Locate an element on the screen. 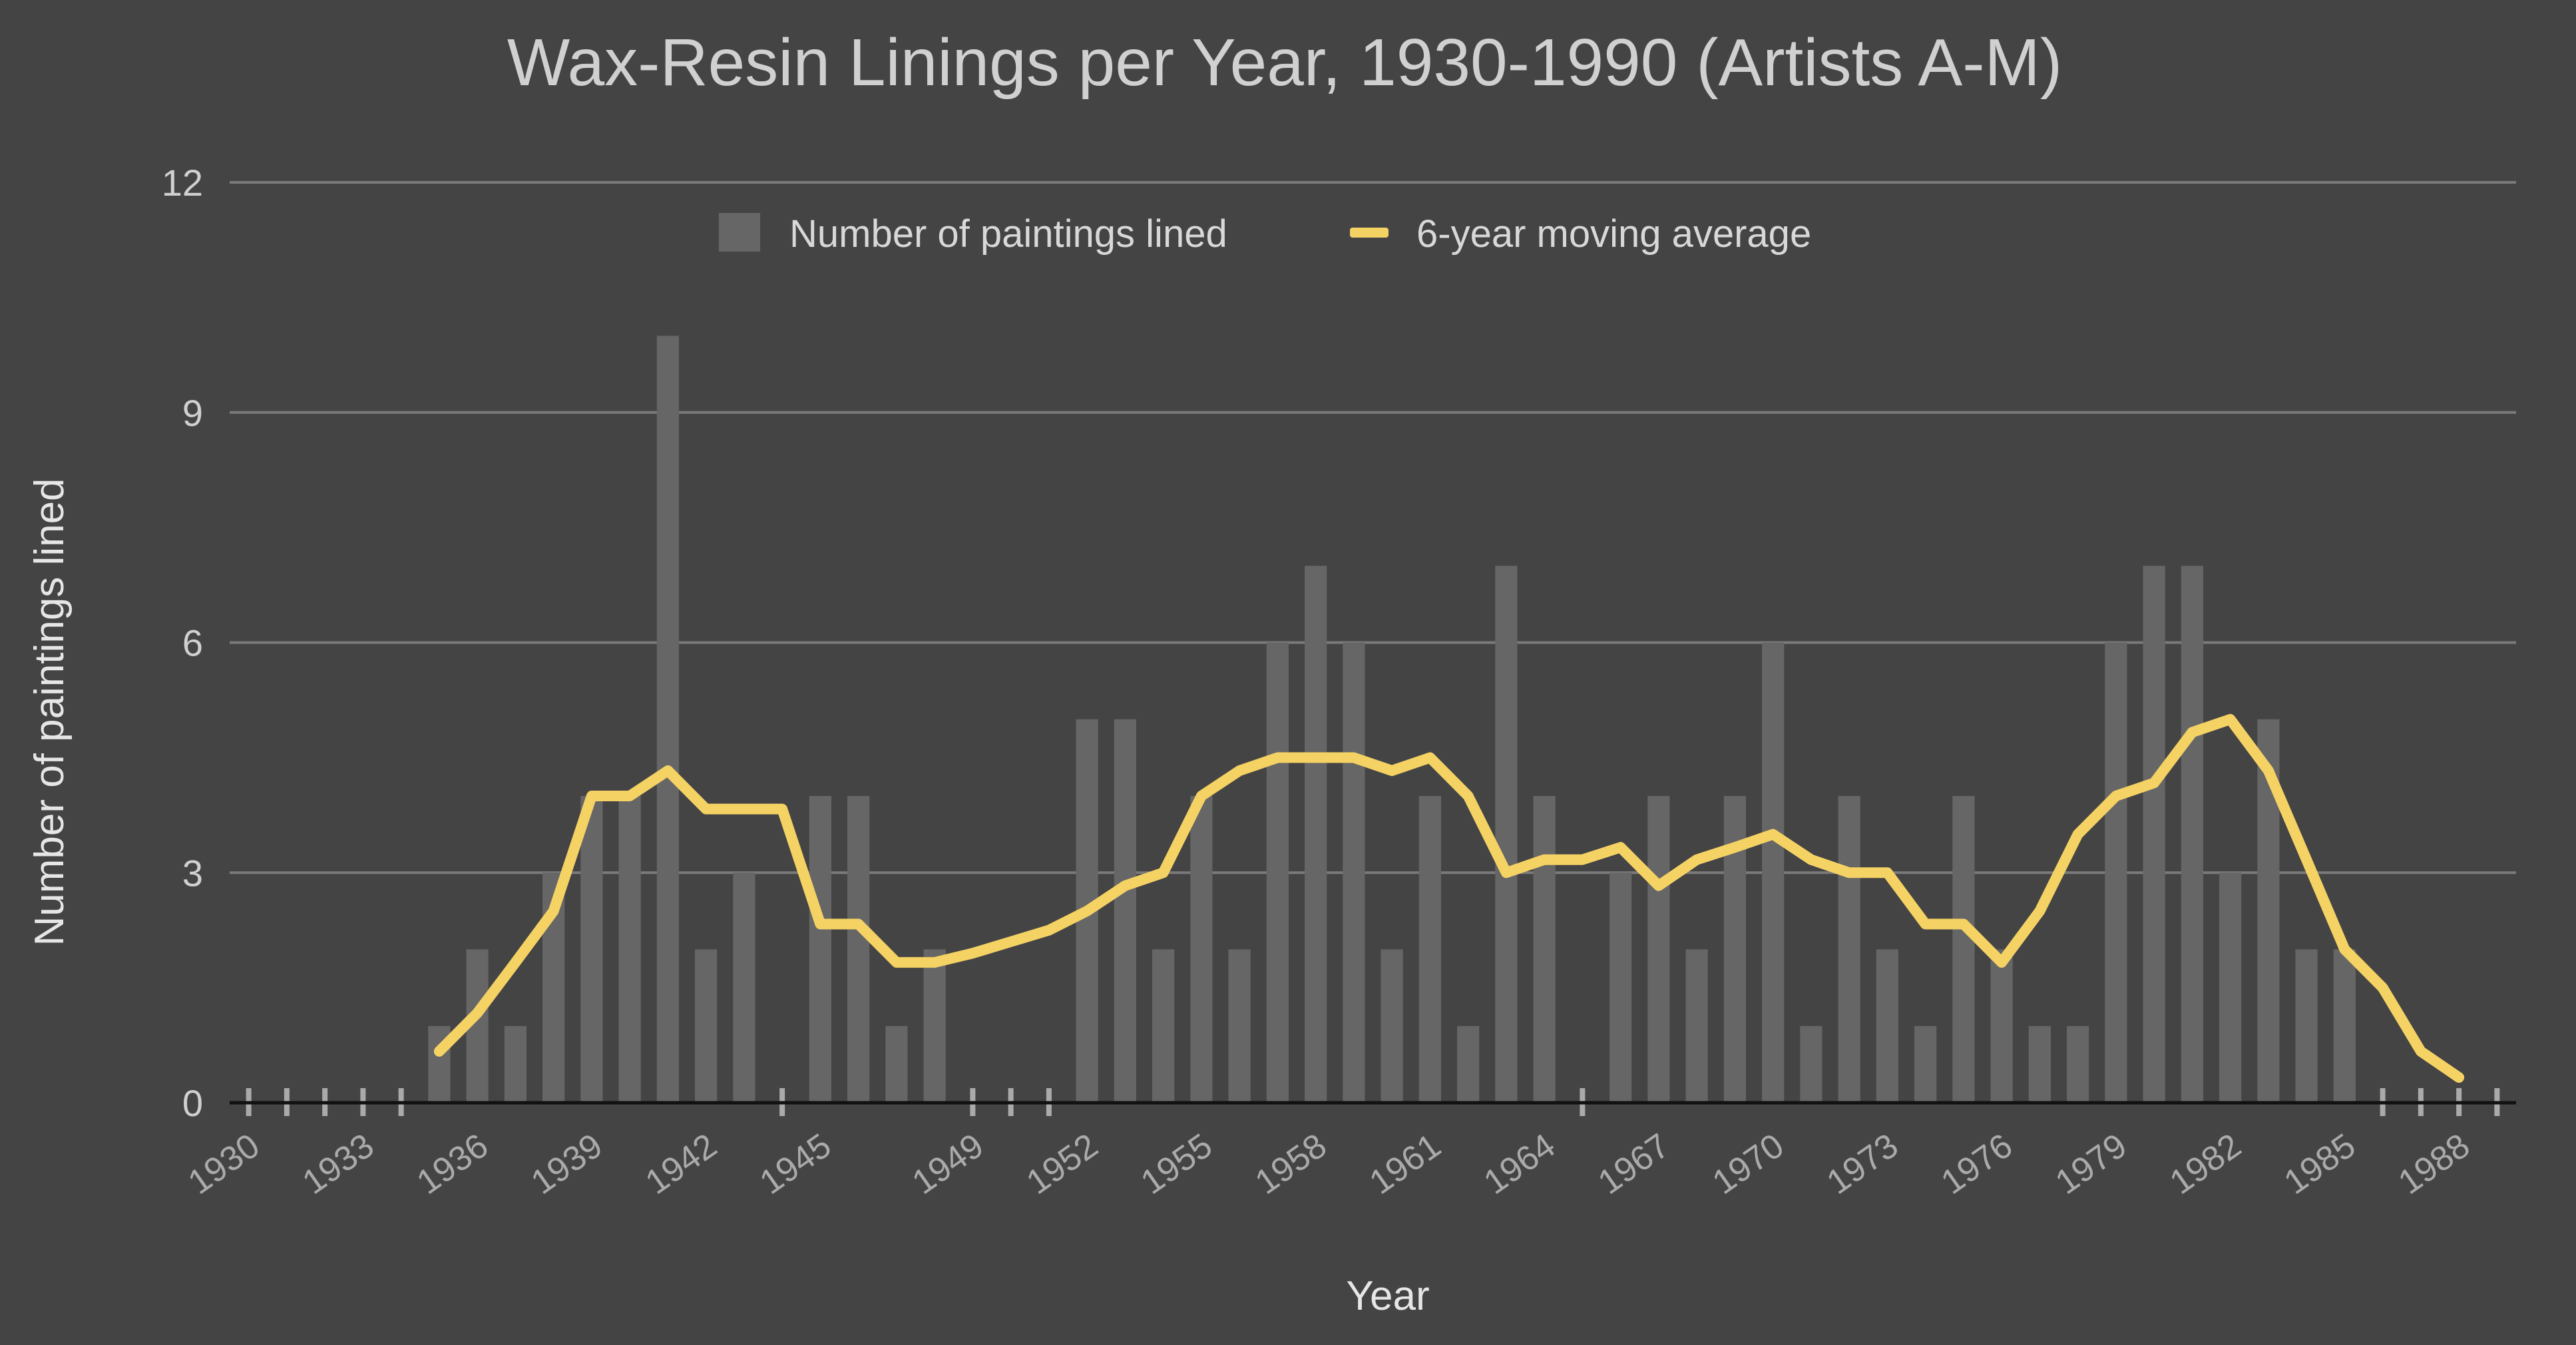 This screenshot has width=2576, height=1345. legend-label-bars: Number of paintings lined is located at coordinates (1008, 234).